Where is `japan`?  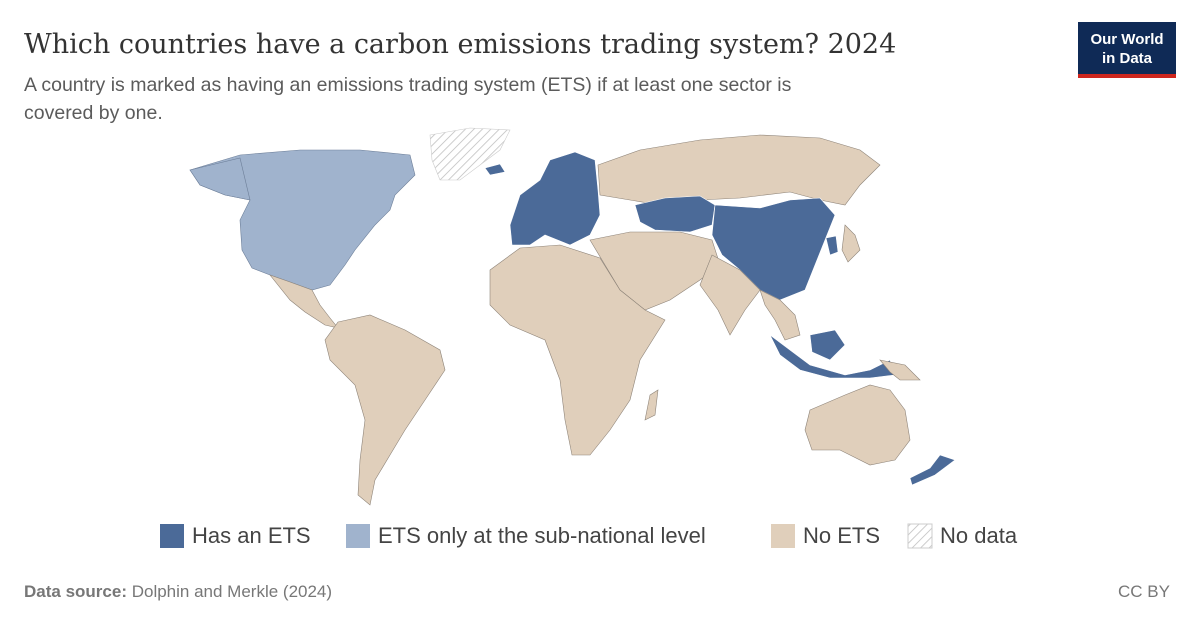
japan is located at coordinates (851, 243).